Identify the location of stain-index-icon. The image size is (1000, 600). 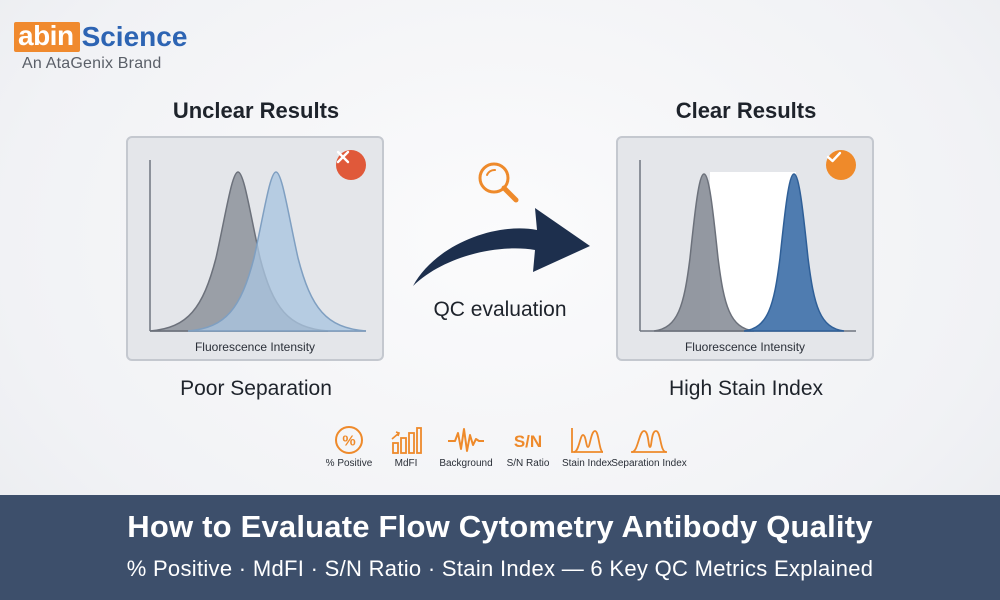
(587, 440).